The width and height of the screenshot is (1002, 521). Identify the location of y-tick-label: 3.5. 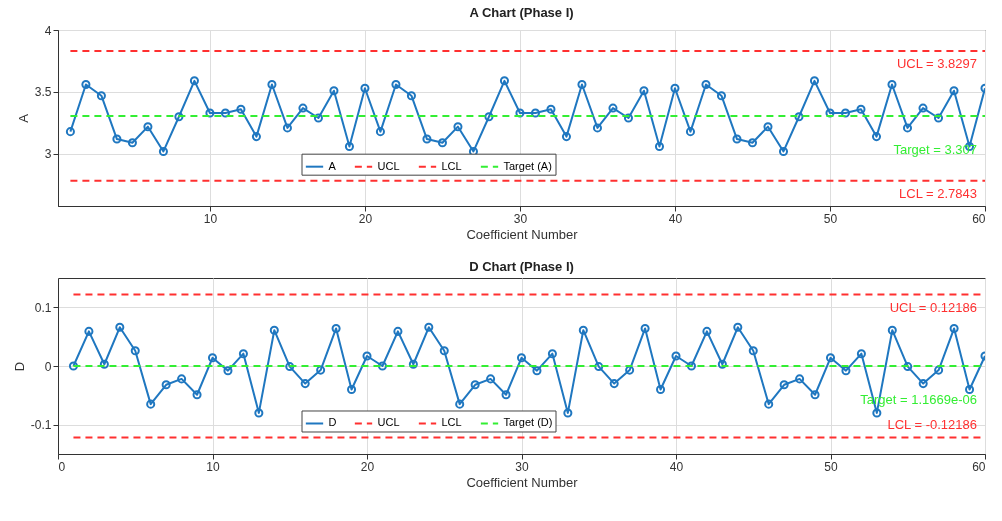
(43, 92).